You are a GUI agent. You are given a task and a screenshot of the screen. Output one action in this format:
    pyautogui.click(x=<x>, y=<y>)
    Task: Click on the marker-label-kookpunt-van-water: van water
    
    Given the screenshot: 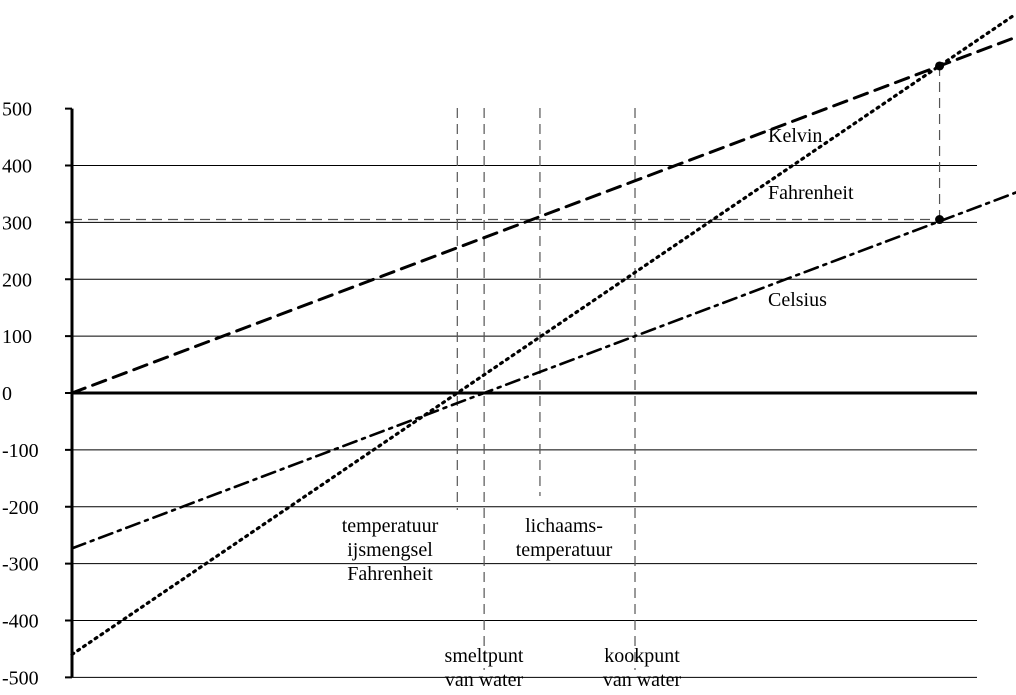 What is the action you would take?
    pyautogui.click(x=642, y=680)
    